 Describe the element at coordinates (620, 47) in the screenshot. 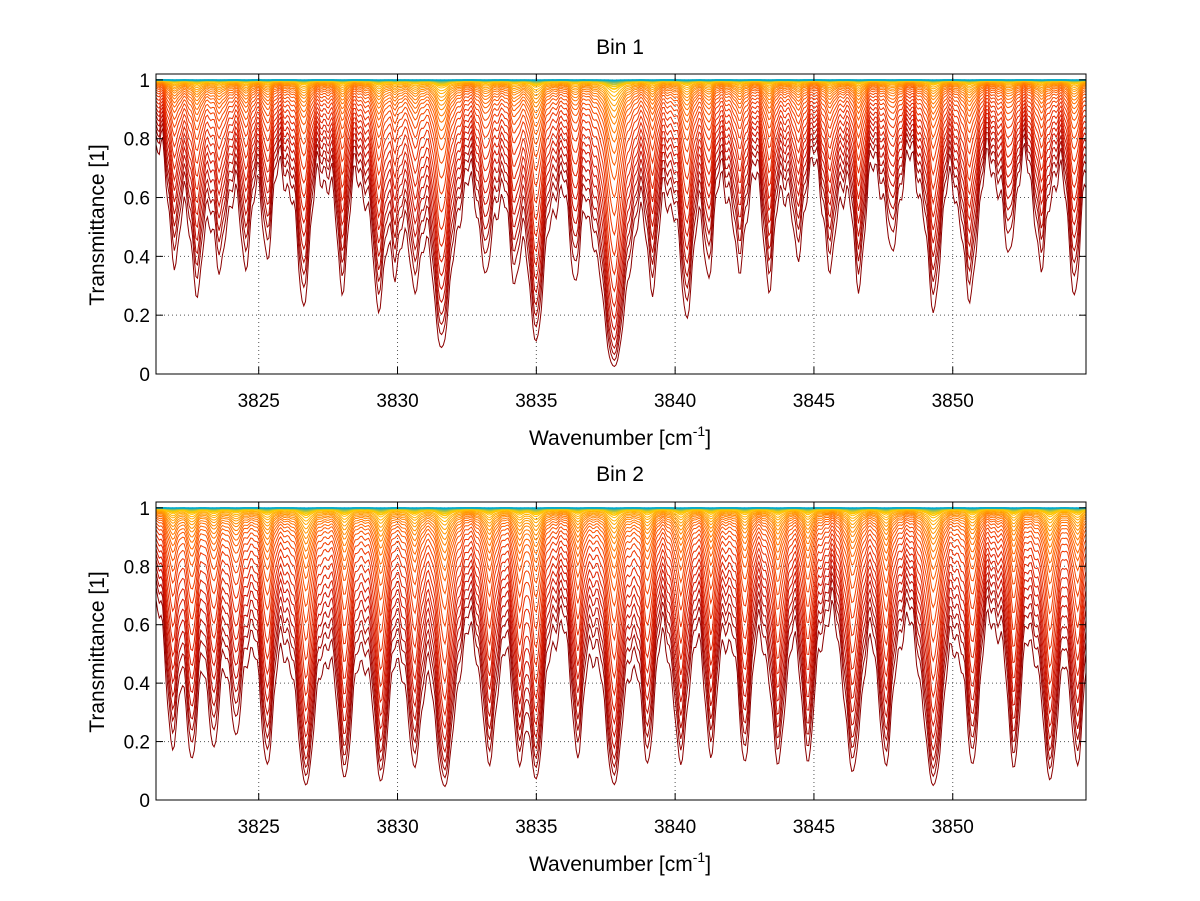

I see `chart-title: Bin 1` at that location.